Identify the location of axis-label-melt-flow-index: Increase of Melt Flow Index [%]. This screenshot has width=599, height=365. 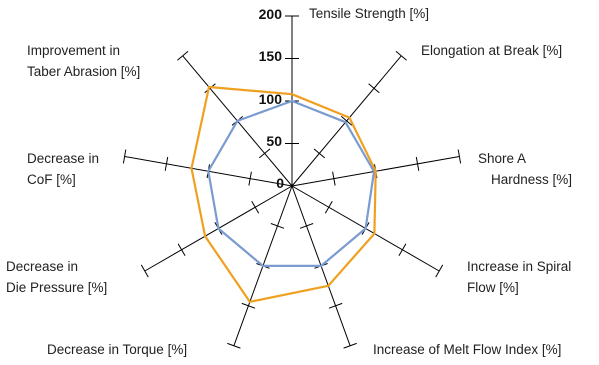
(467, 349).